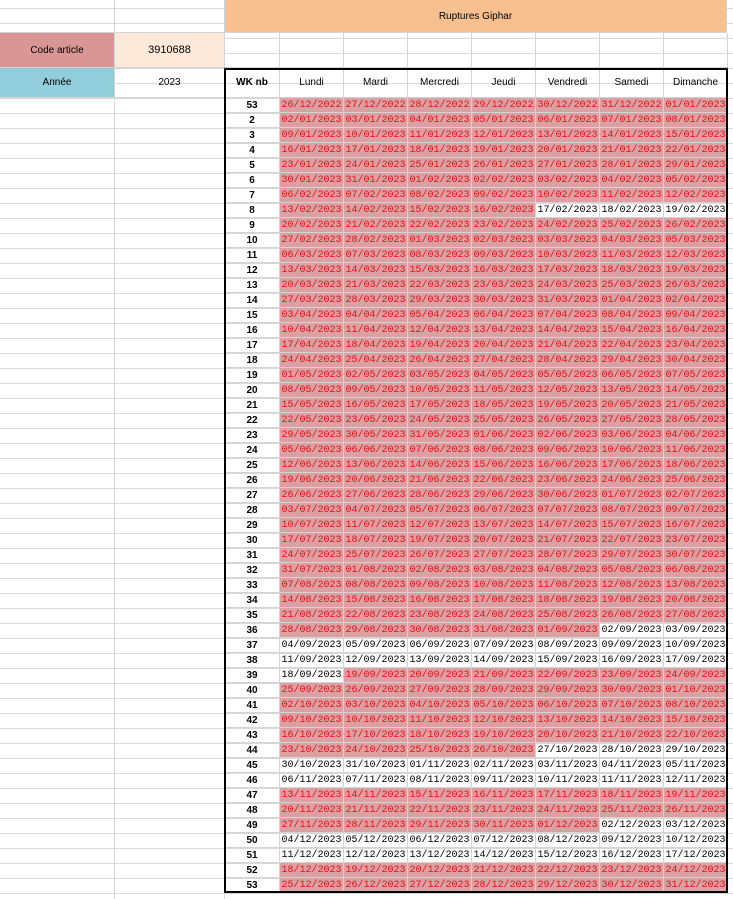  What do you see at coordinates (696, 135) in the screenshot?
I see `date-rupture: 15/01/2023` at bounding box center [696, 135].